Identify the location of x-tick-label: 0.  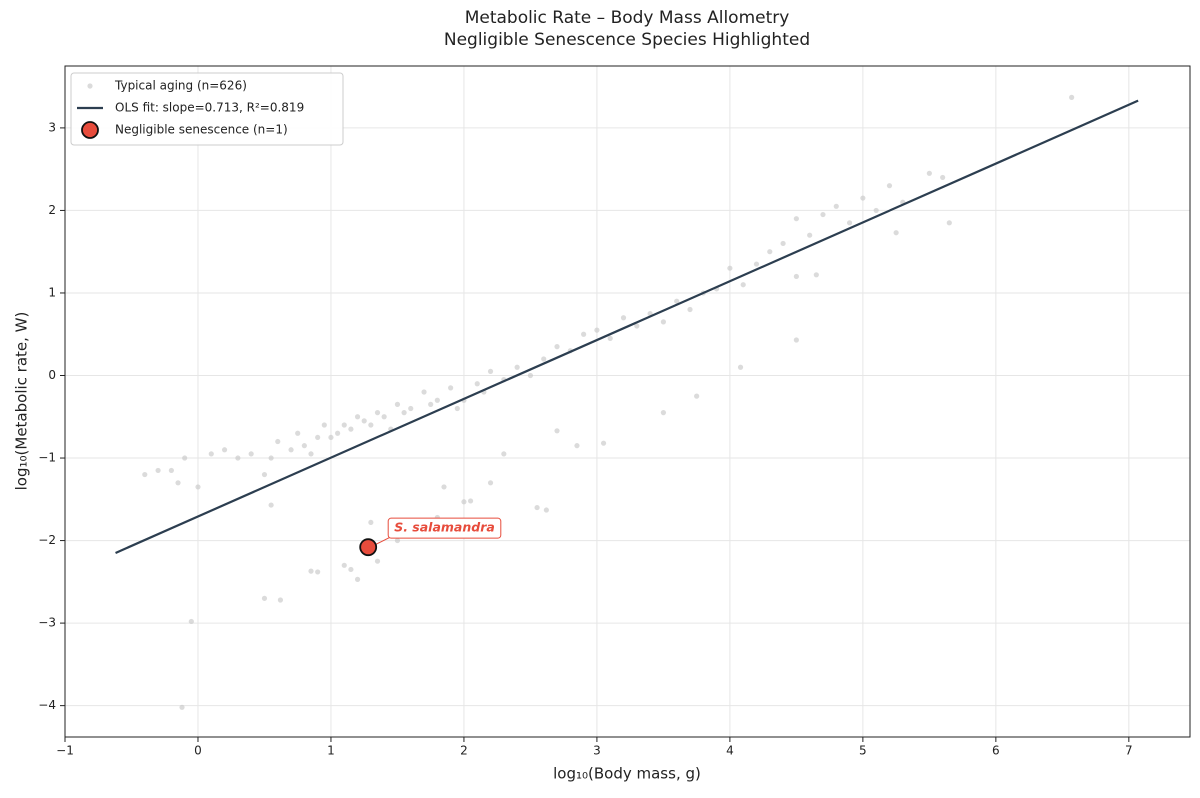
(198, 751).